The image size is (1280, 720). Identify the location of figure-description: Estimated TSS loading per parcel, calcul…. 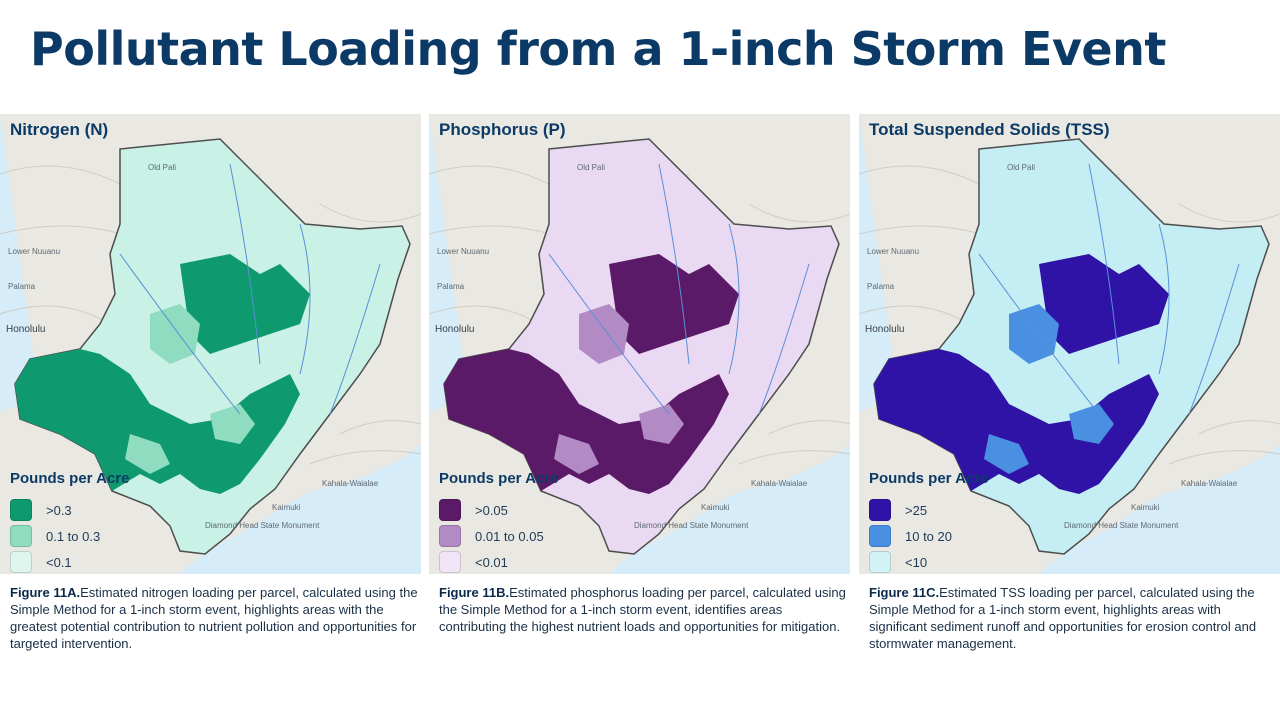
(1063, 618).